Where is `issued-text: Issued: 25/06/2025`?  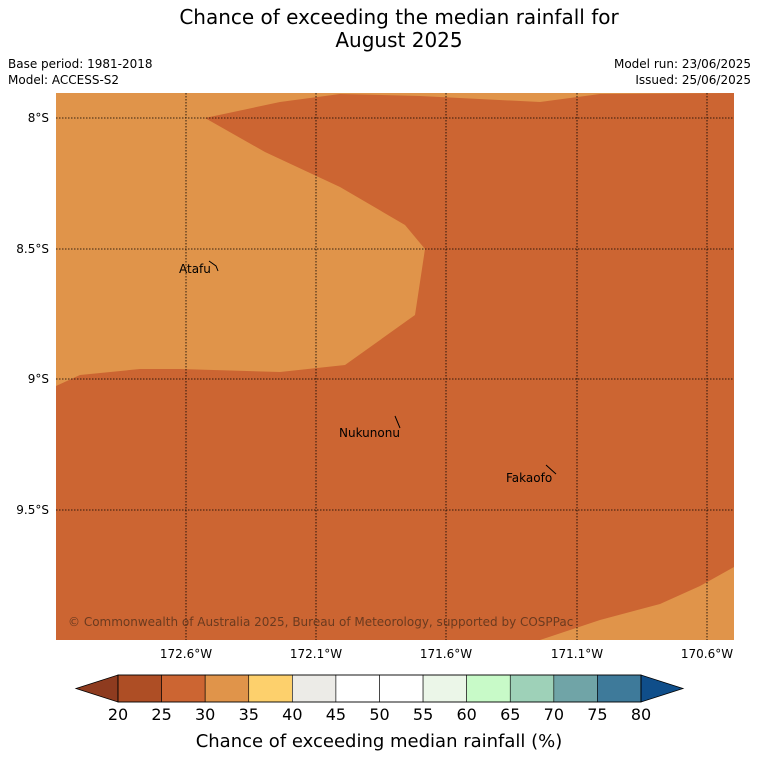
issued-text: Issued: 25/06/2025 is located at coordinates (693, 80).